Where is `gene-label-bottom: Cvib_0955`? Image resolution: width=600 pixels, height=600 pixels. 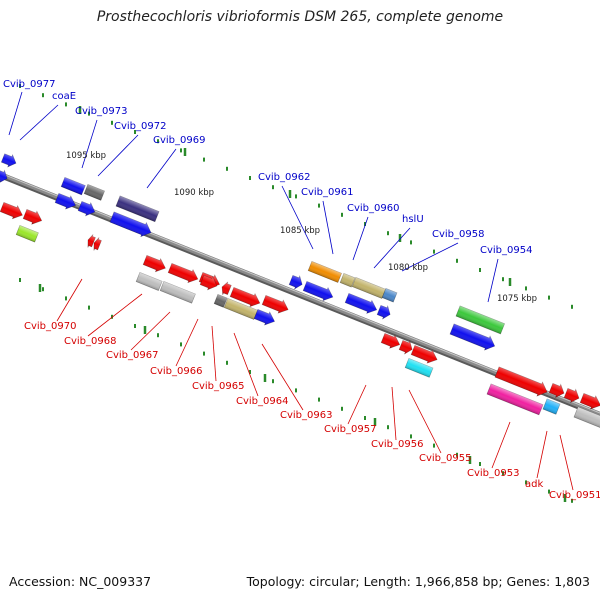
gene-label-bottom: Cvib_0955 is located at coordinates (445, 458).